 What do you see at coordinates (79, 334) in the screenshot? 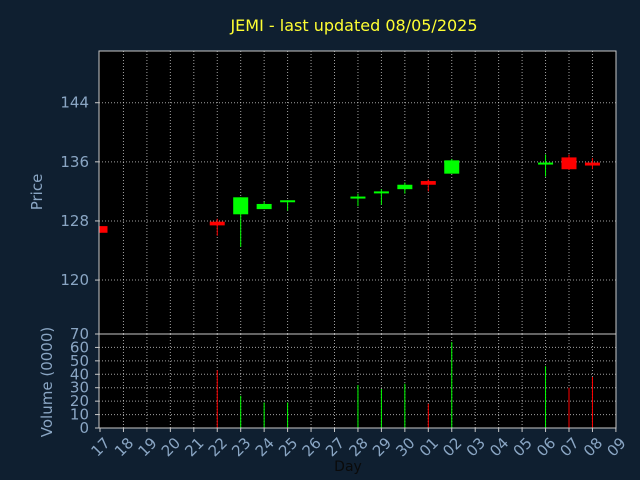
I see `volume-tick-label: 70` at bounding box center [79, 334].